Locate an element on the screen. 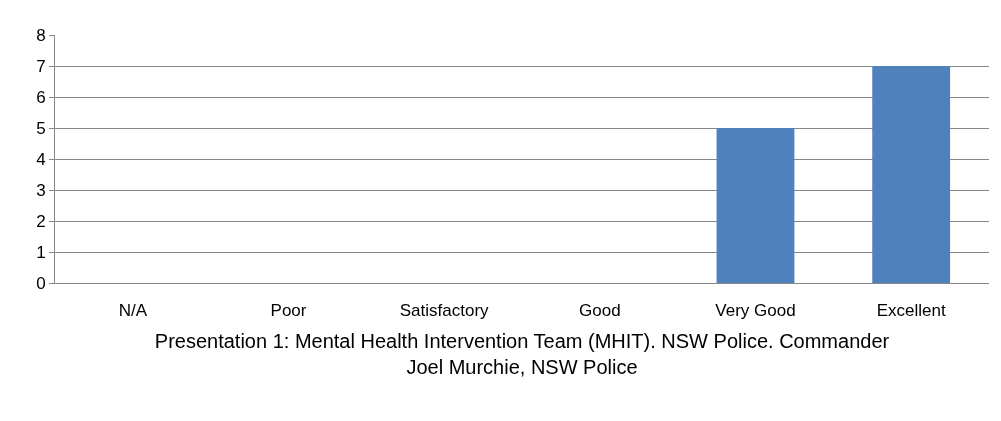 The height and width of the screenshot is (421, 1001). x-tick-label: Poor is located at coordinates (288, 311).